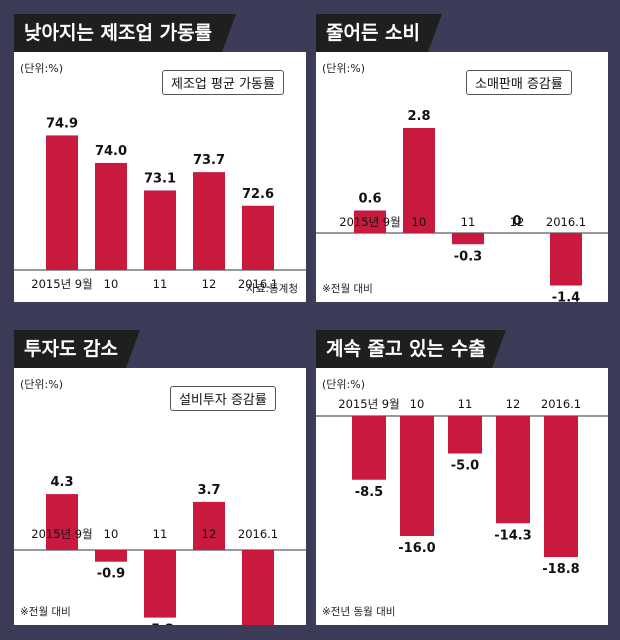  Describe the element at coordinates (208, 490) in the screenshot. I see `data-label: 3.7` at that location.